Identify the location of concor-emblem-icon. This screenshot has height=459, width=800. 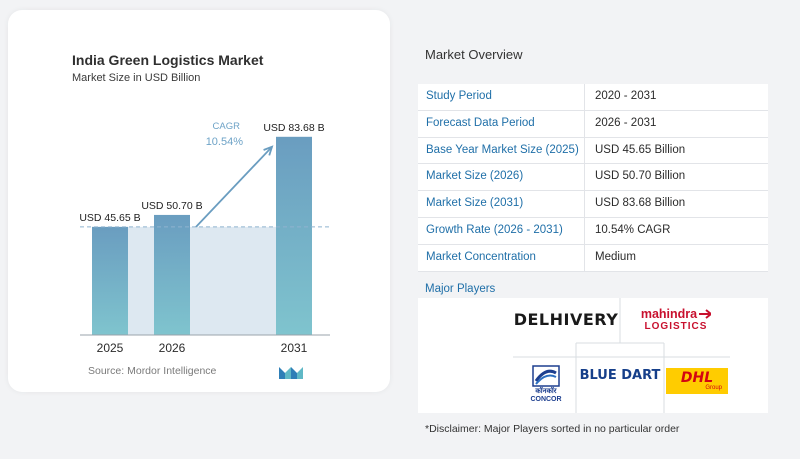
(546, 376).